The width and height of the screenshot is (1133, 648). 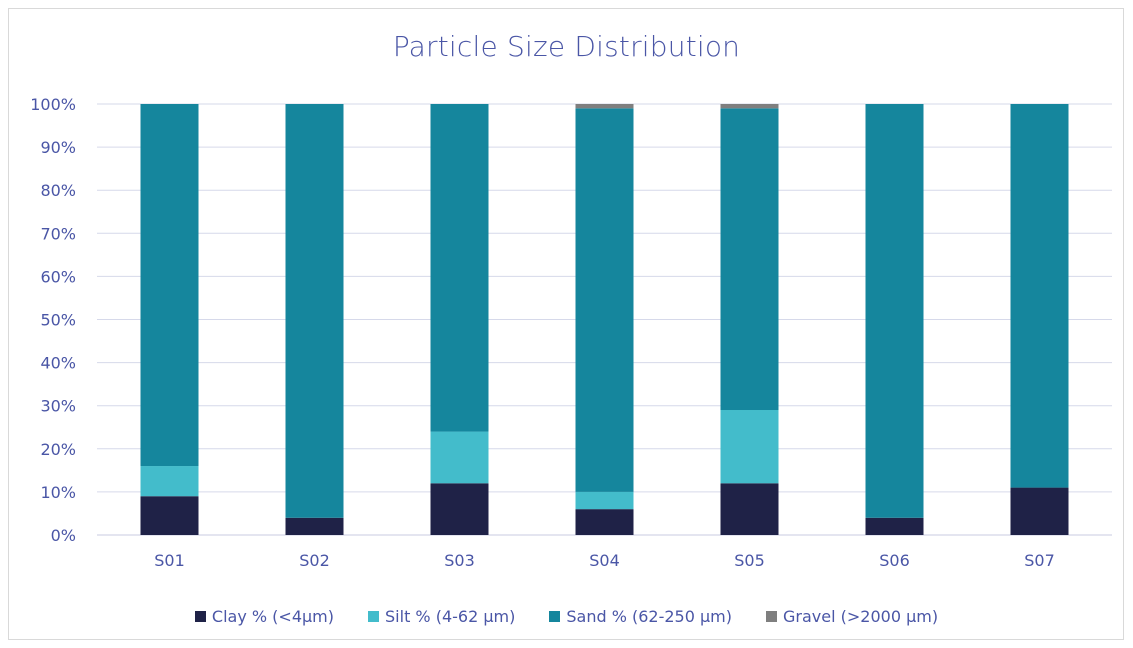 I want to click on x-tick-label: S03, so click(x=459, y=560).